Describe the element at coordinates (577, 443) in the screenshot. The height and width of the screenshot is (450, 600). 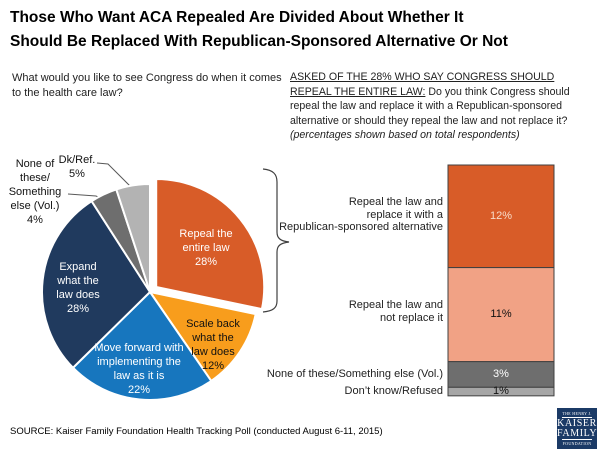
I see `kff-logo-line4: FOUNDATION` at that location.